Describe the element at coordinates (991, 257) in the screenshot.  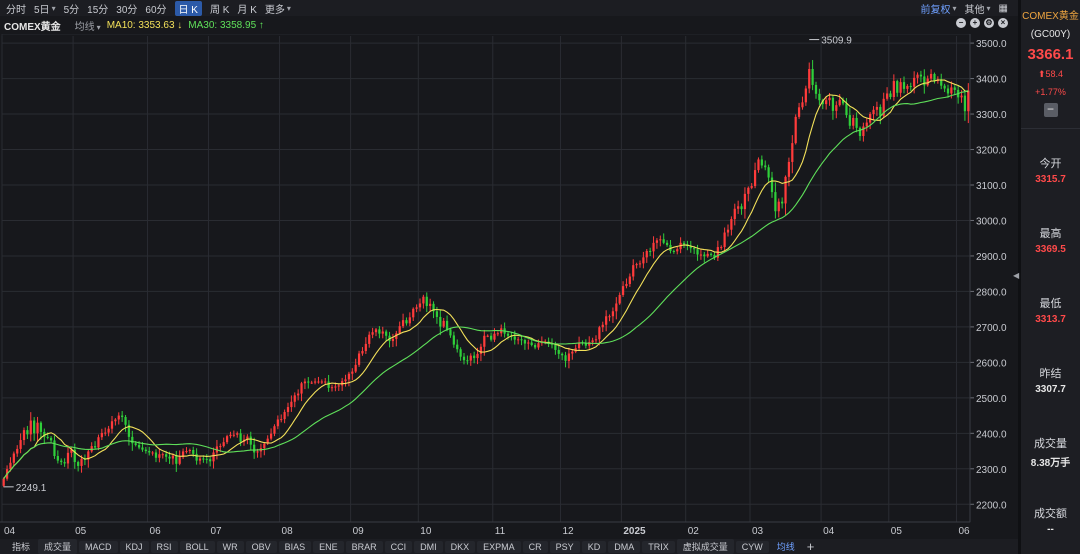
I see `y-tick-label: 2900.0` at that location.